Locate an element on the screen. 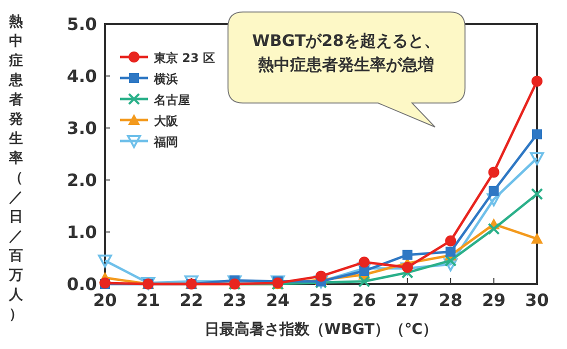 The image size is (567, 349). x-tick-label: 28 is located at coordinates (450, 301).